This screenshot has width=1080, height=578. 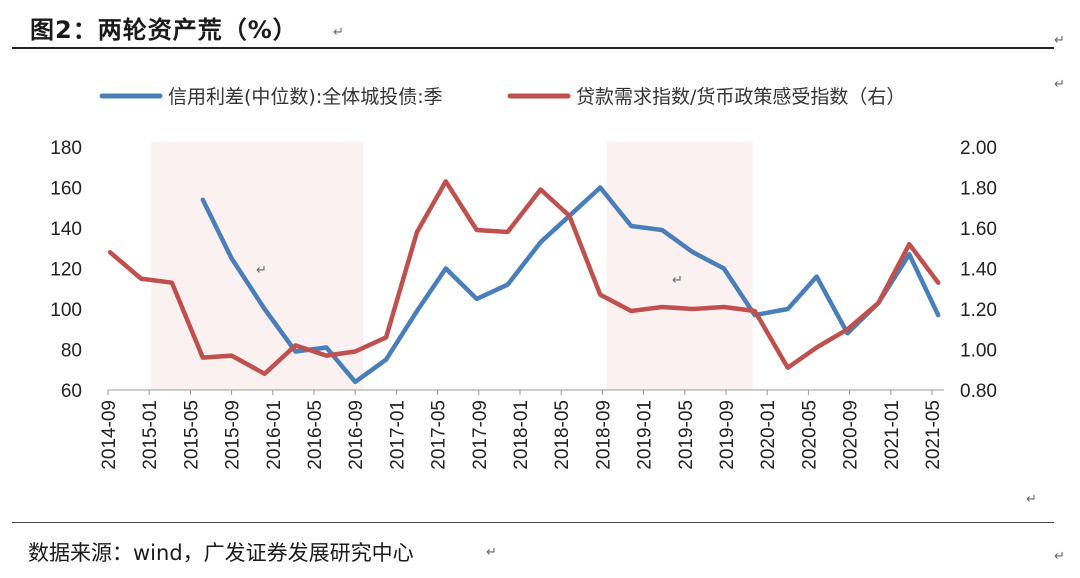 What do you see at coordinates (439, 435) in the screenshot?
I see `x-tick-label: 2017-05` at bounding box center [439, 435].